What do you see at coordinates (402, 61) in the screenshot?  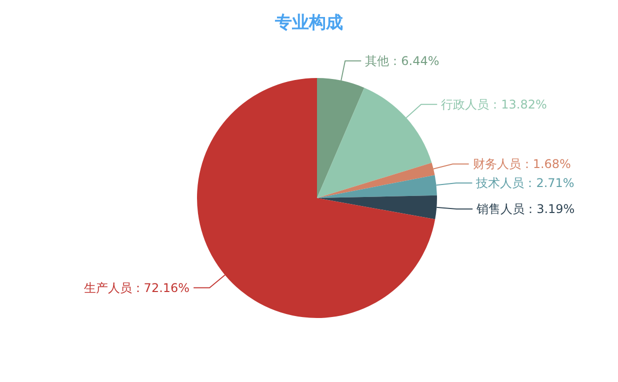 I see `slice-label: 其他：6.44%` at bounding box center [402, 61].